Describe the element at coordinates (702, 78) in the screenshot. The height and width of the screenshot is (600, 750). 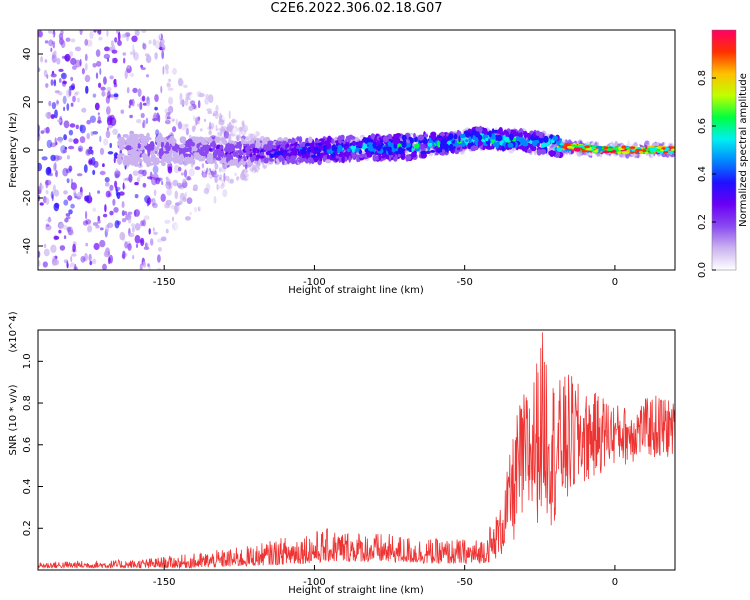
I see `colorbar-tick-label: 0.8` at that location.